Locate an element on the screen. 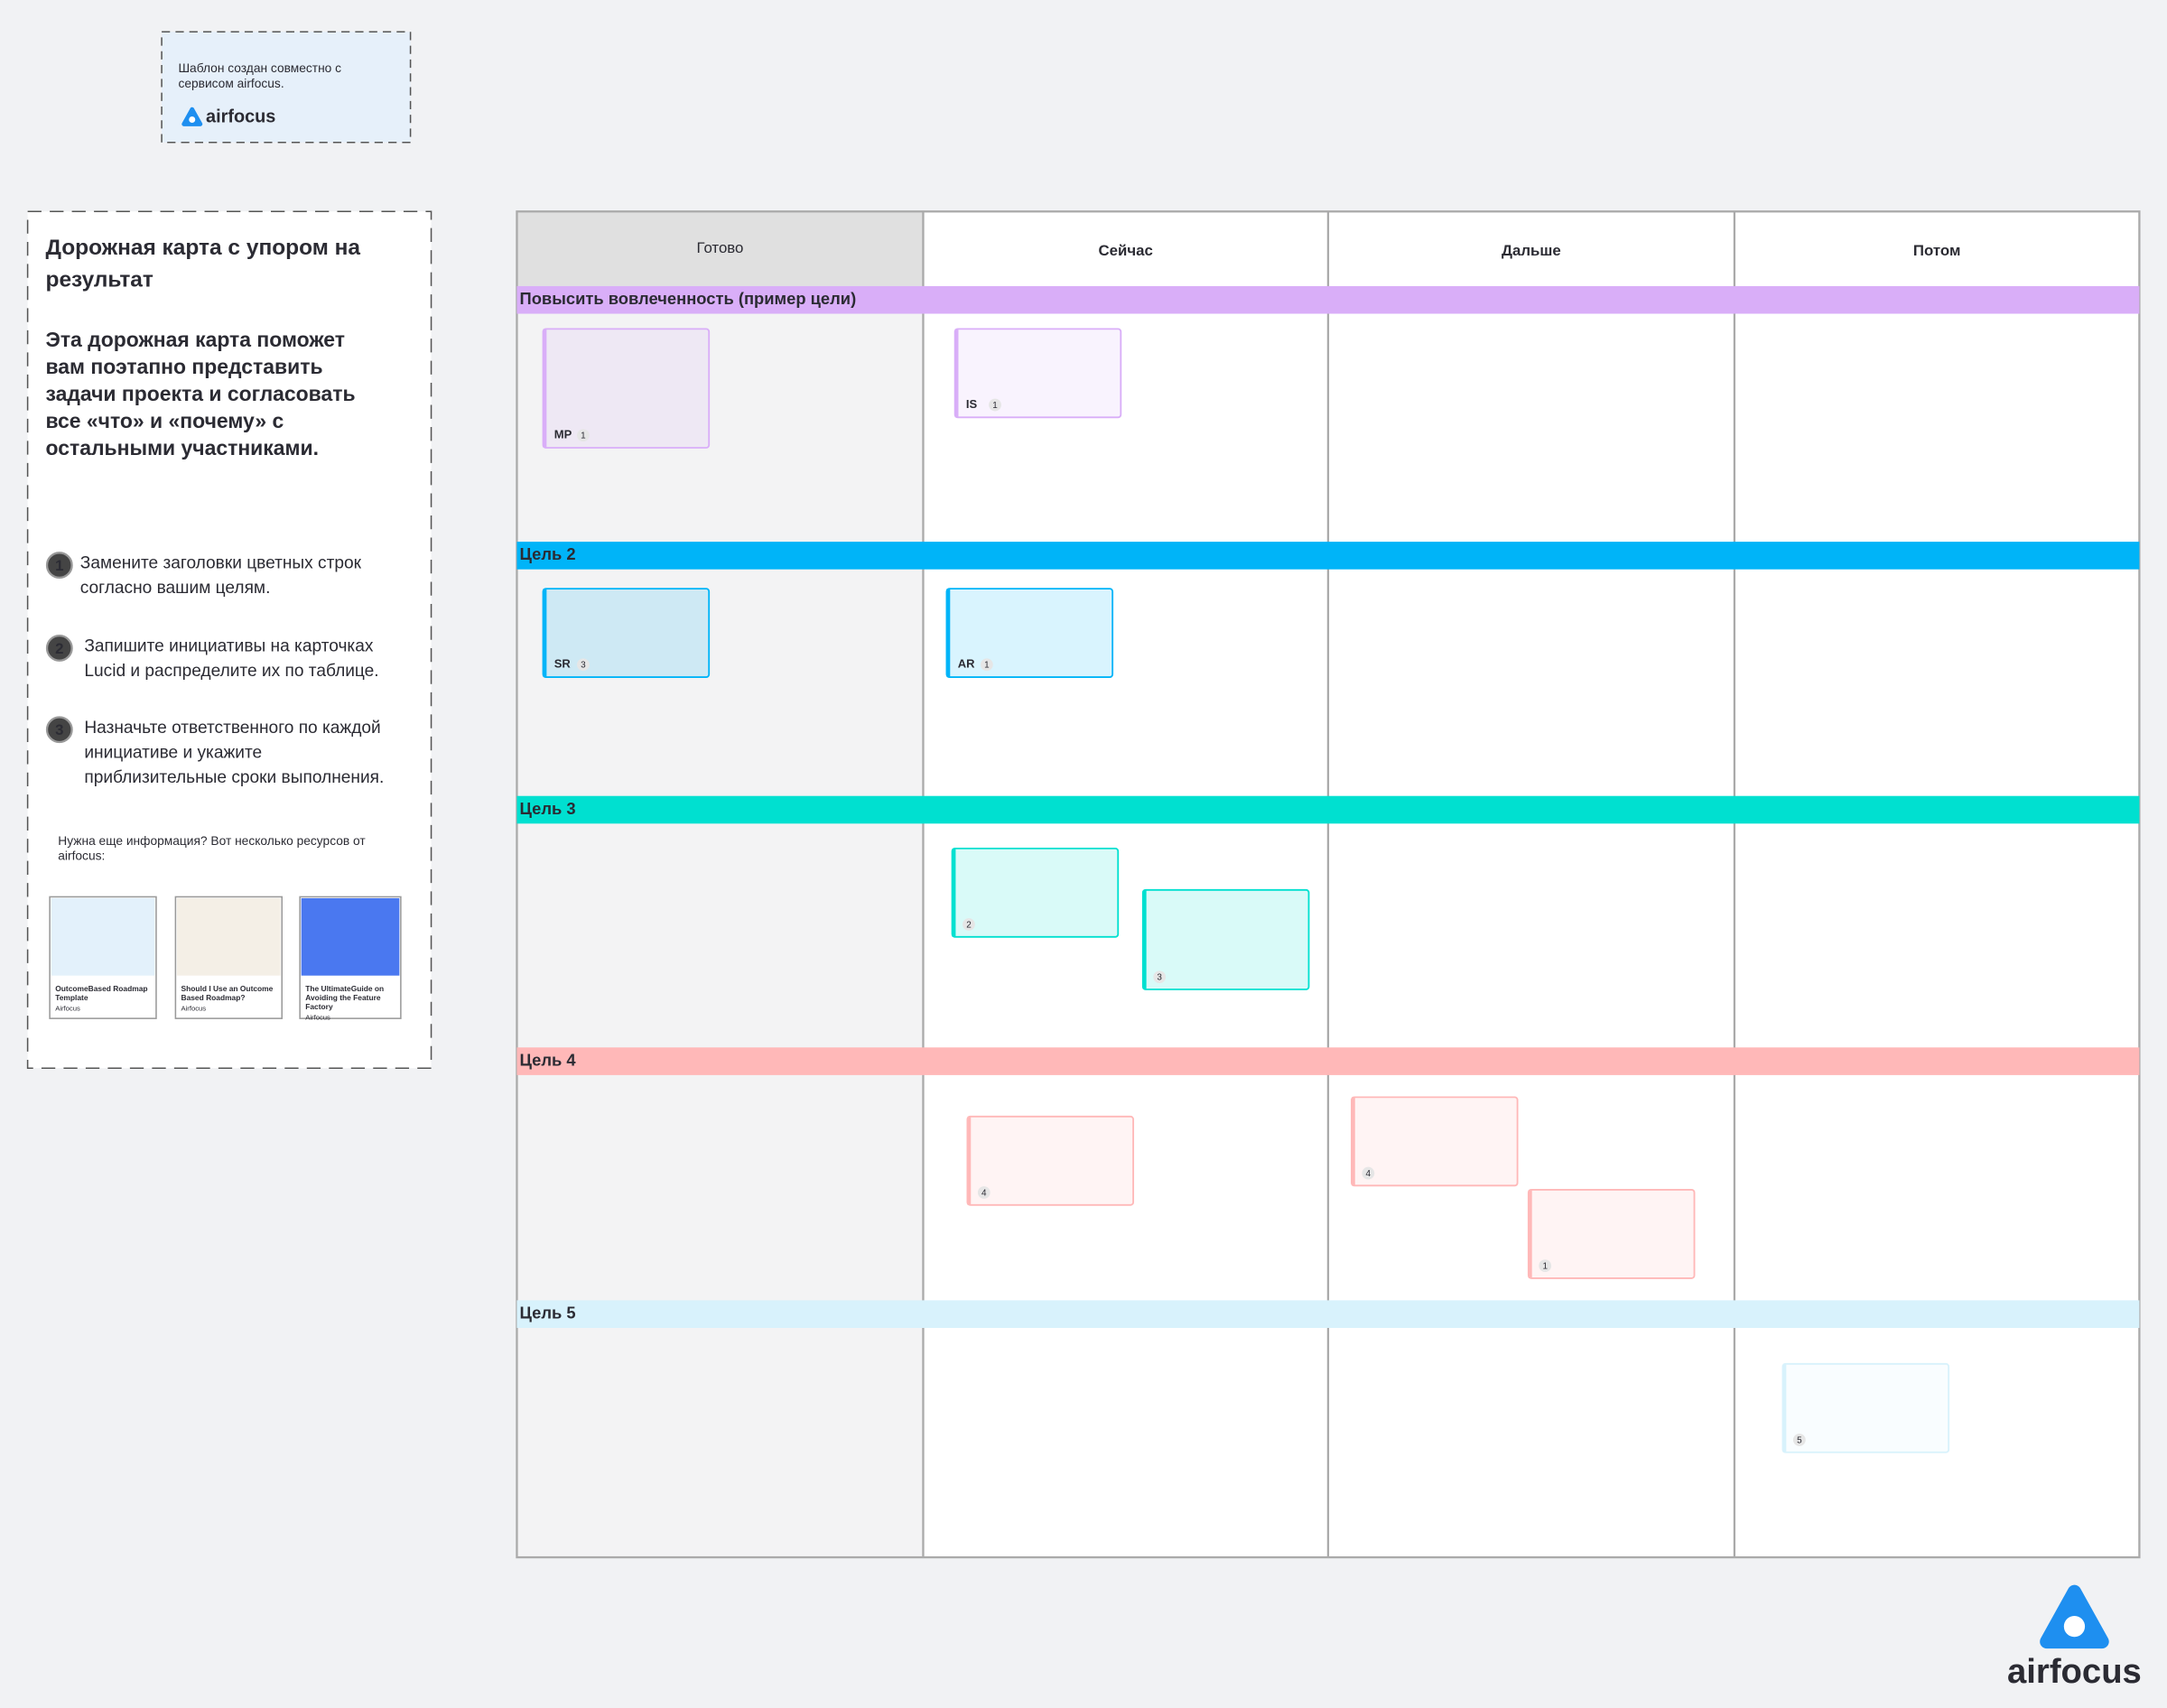  resource-title: Based Roadmap? is located at coordinates (213, 997).